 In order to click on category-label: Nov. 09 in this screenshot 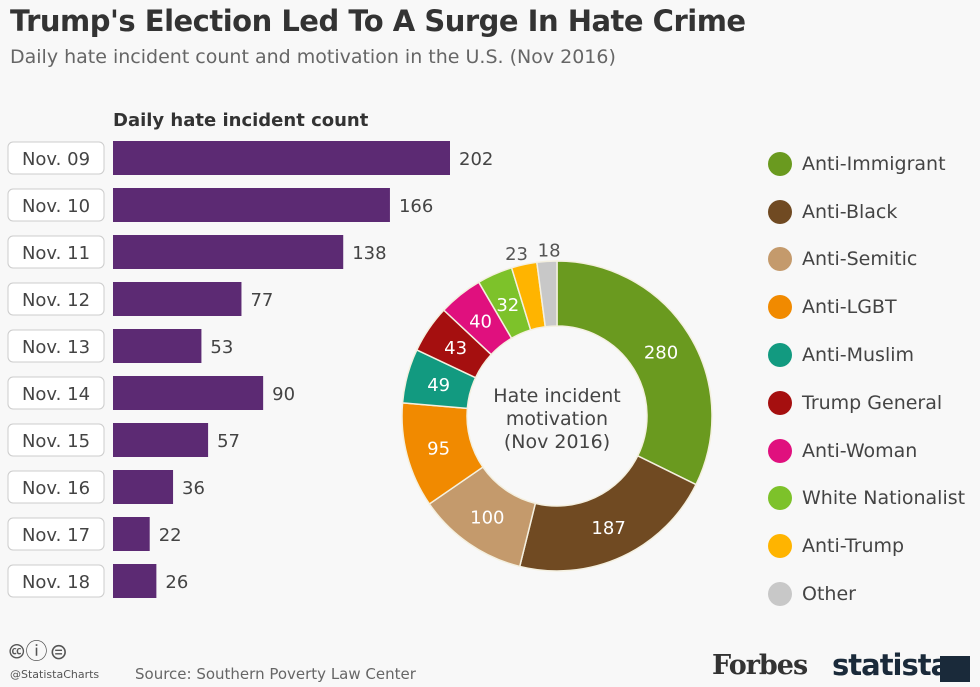, I will do `click(56, 159)`.